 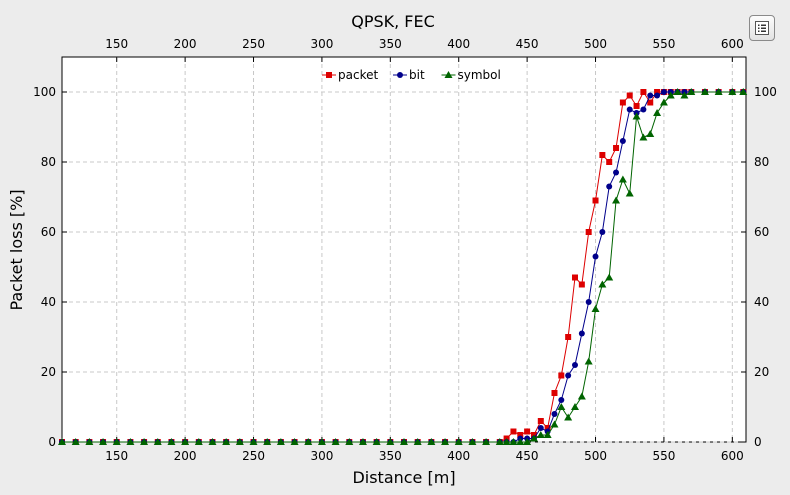 What do you see at coordinates (761, 162) in the screenshot?
I see `y-tick-label-right: 80` at bounding box center [761, 162].